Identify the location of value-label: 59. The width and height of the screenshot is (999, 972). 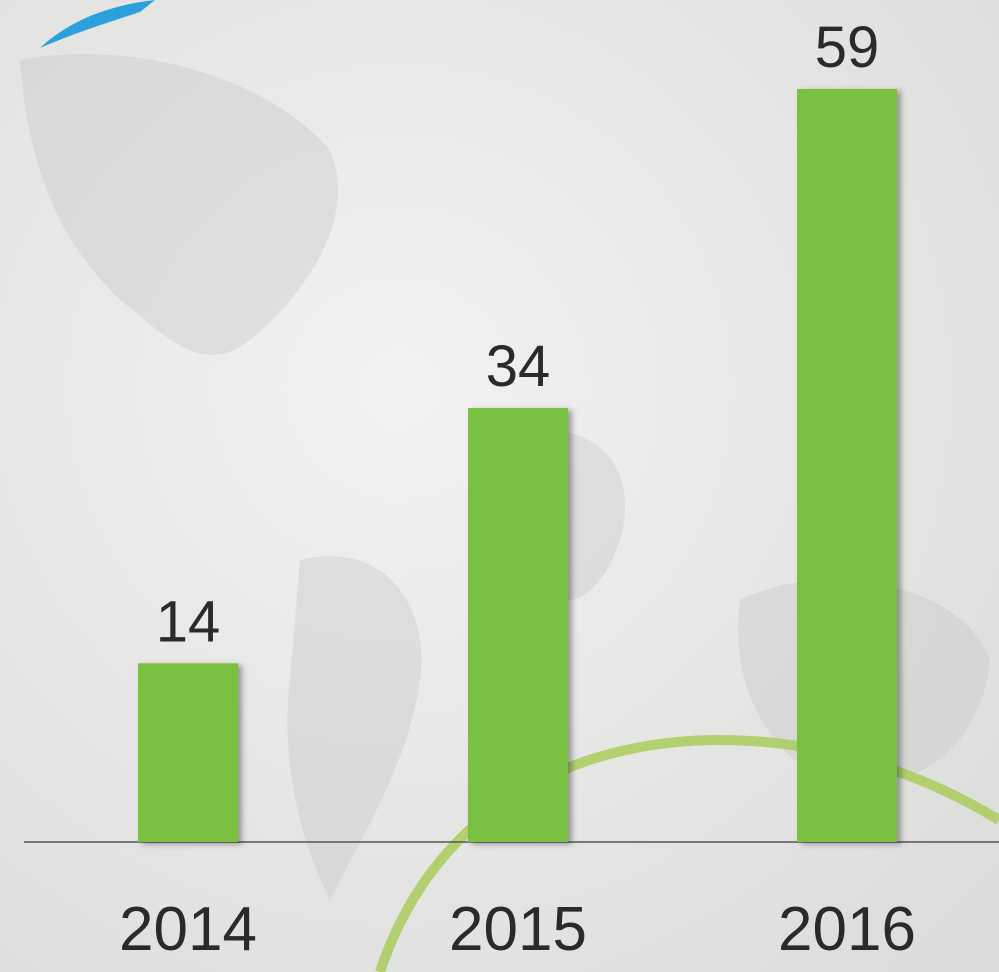
(847, 47).